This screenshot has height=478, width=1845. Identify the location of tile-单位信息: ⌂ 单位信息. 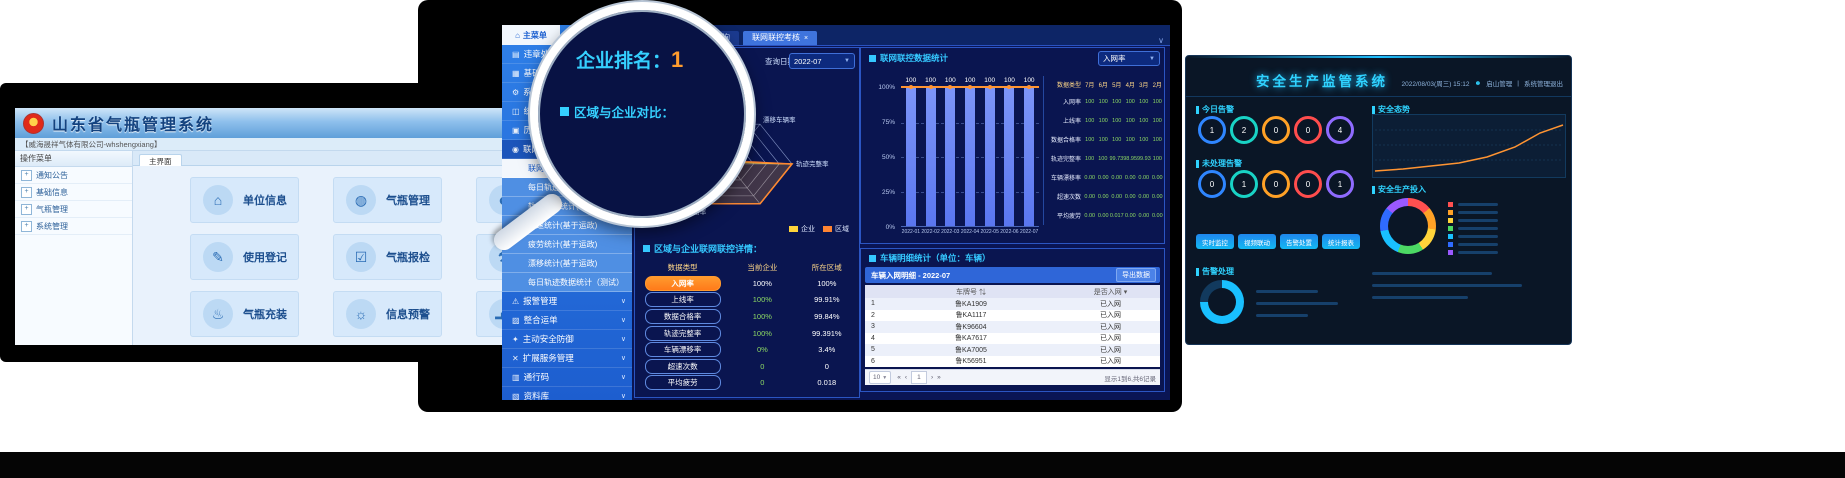
(244, 200).